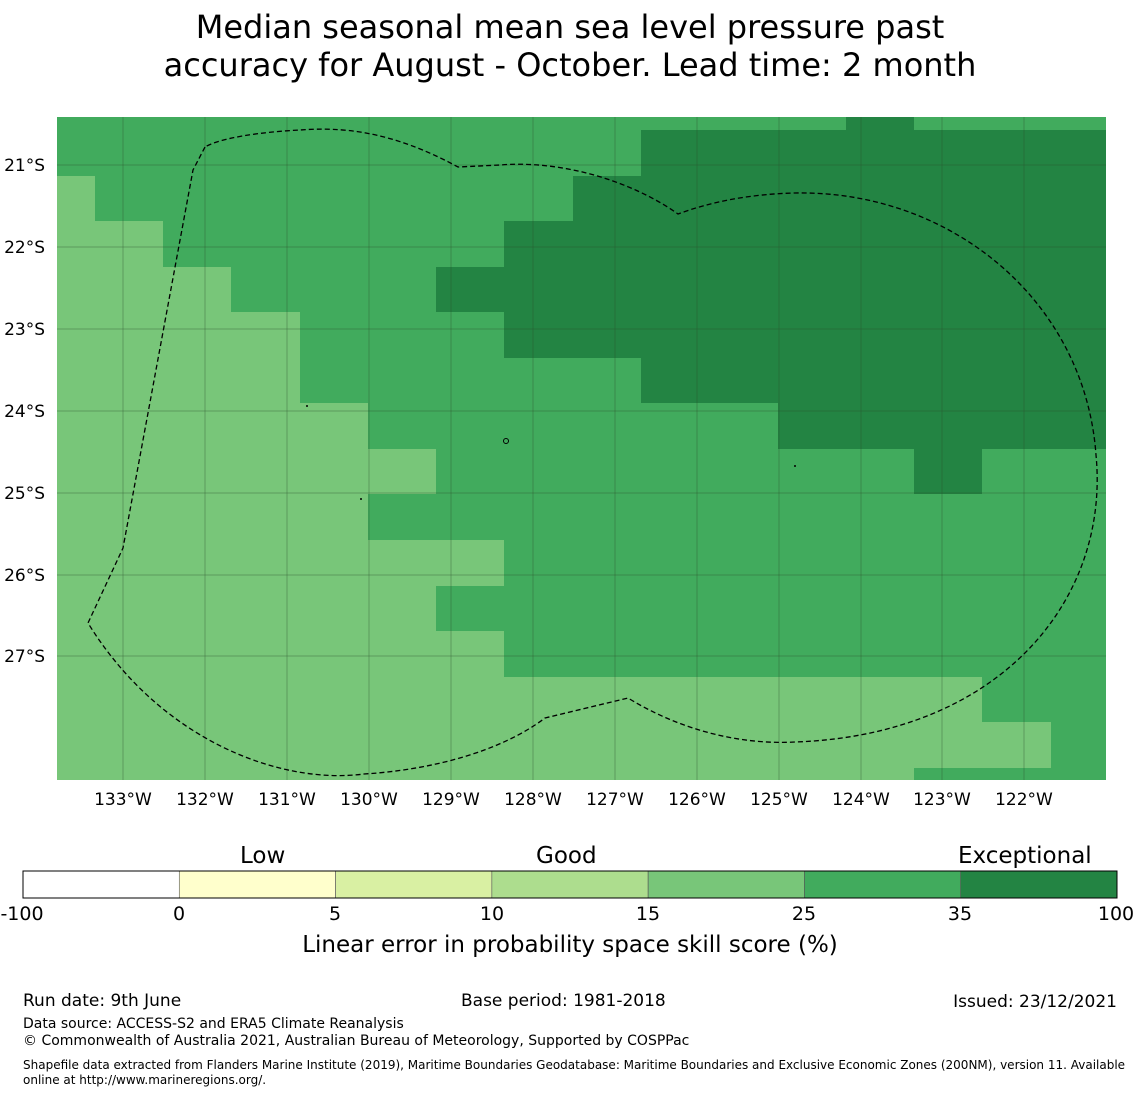 This screenshot has height=1095, width=1140. I want to click on colorbar-tick: 25, so click(804, 914).